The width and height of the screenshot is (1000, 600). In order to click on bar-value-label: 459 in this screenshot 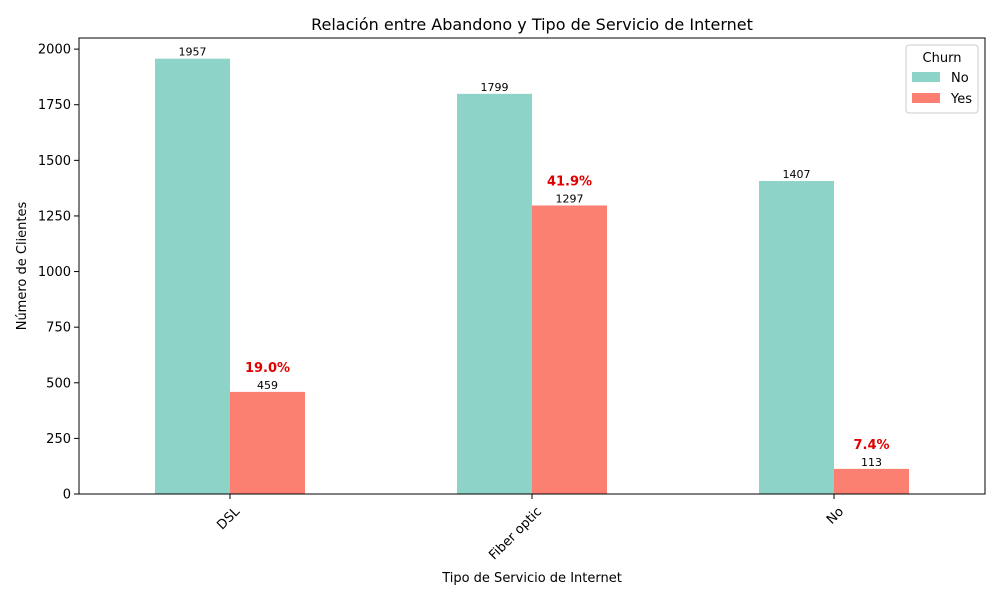, I will do `click(267, 385)`.